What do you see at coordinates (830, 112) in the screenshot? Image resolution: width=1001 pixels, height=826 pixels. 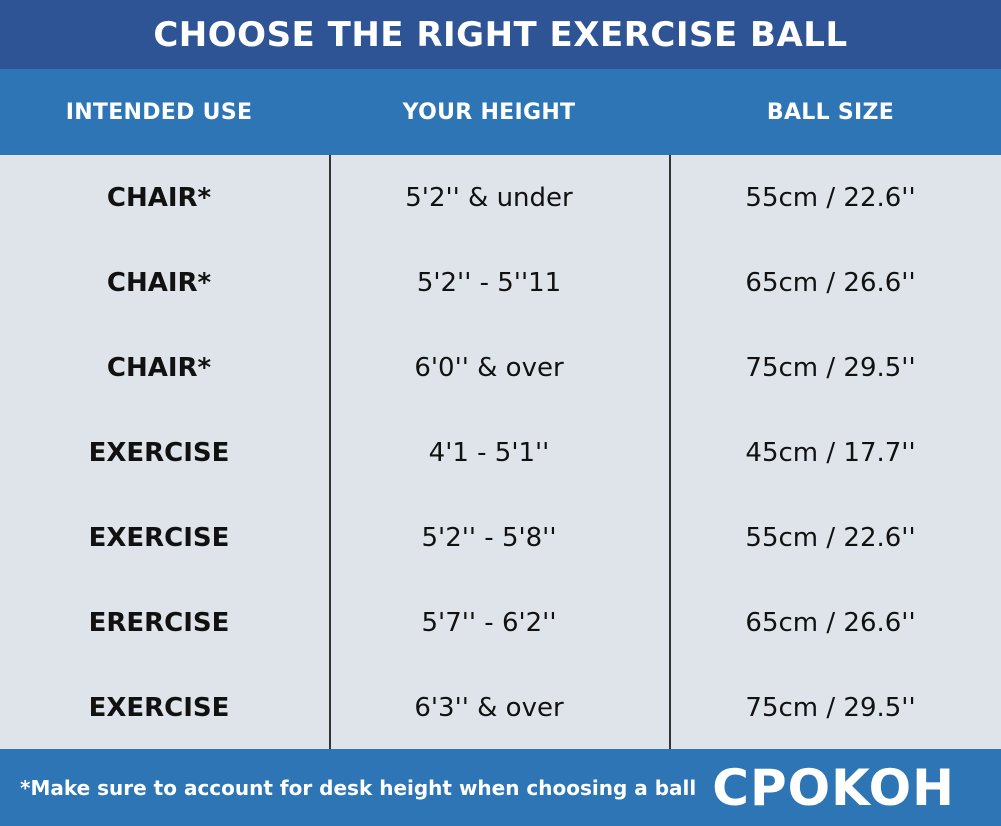 I see `header-ball-size: BALL SIZE` at bounding box center [830, 112].